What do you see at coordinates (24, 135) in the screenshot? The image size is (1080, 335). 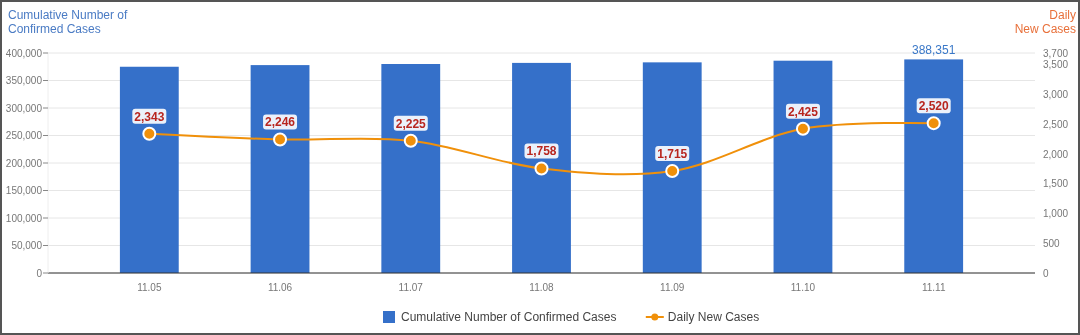 I see `y-tick-label: 250,000` at bounding box center [24, 135].